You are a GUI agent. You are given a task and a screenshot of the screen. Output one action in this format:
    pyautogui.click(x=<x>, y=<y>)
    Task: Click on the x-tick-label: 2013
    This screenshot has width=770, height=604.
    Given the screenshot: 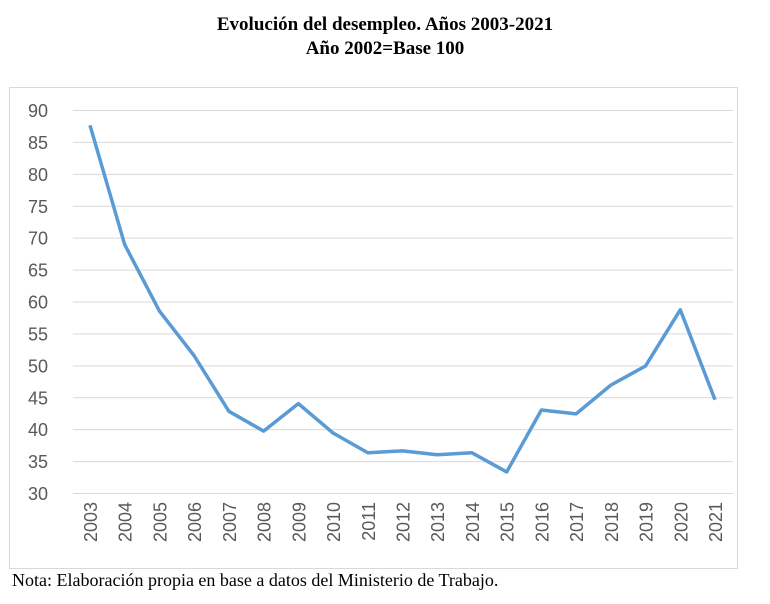 What is the action you would take?
    pyautogui.click(x=438, y=522)
    